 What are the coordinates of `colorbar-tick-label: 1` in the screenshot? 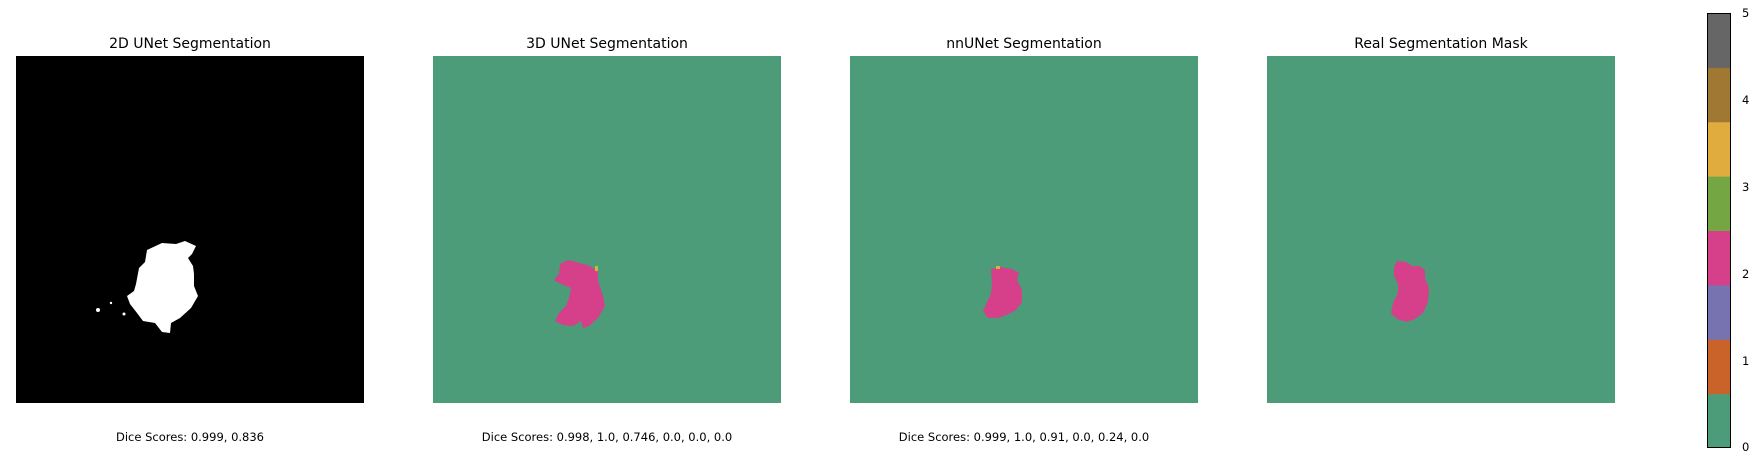 It's located at (1746, 361).